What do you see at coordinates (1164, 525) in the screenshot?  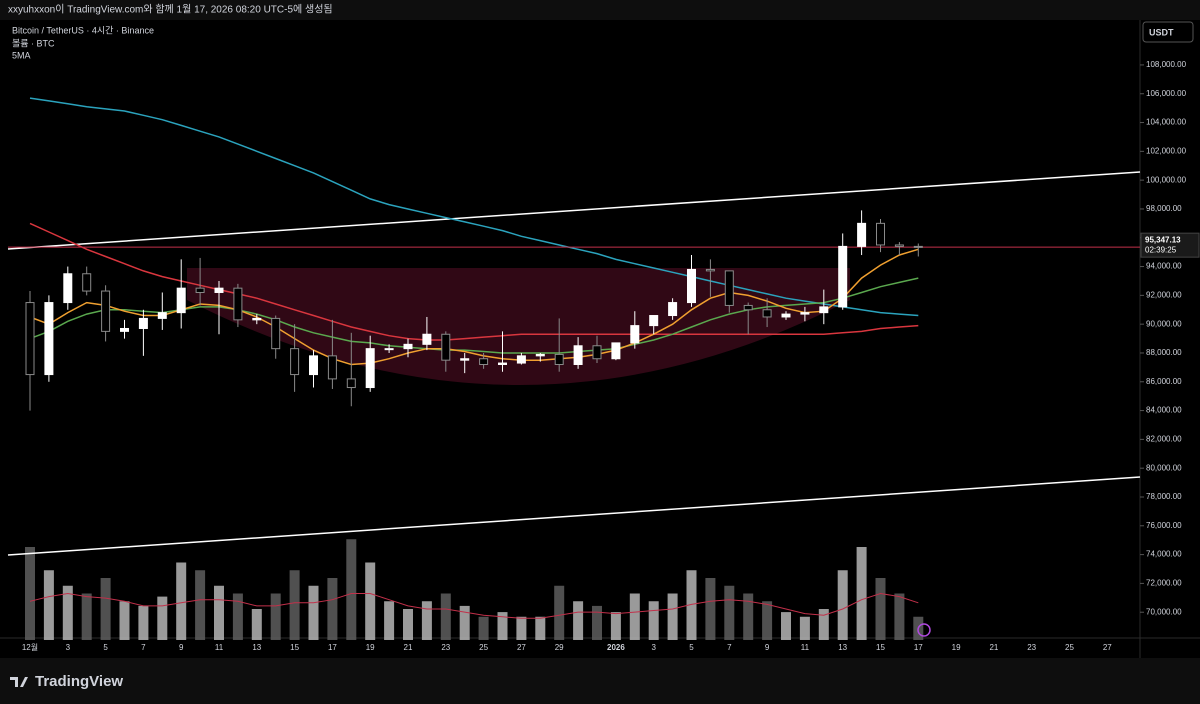 I see `y-tick-label: 76,000.00` at bounding box center [1164, 525].